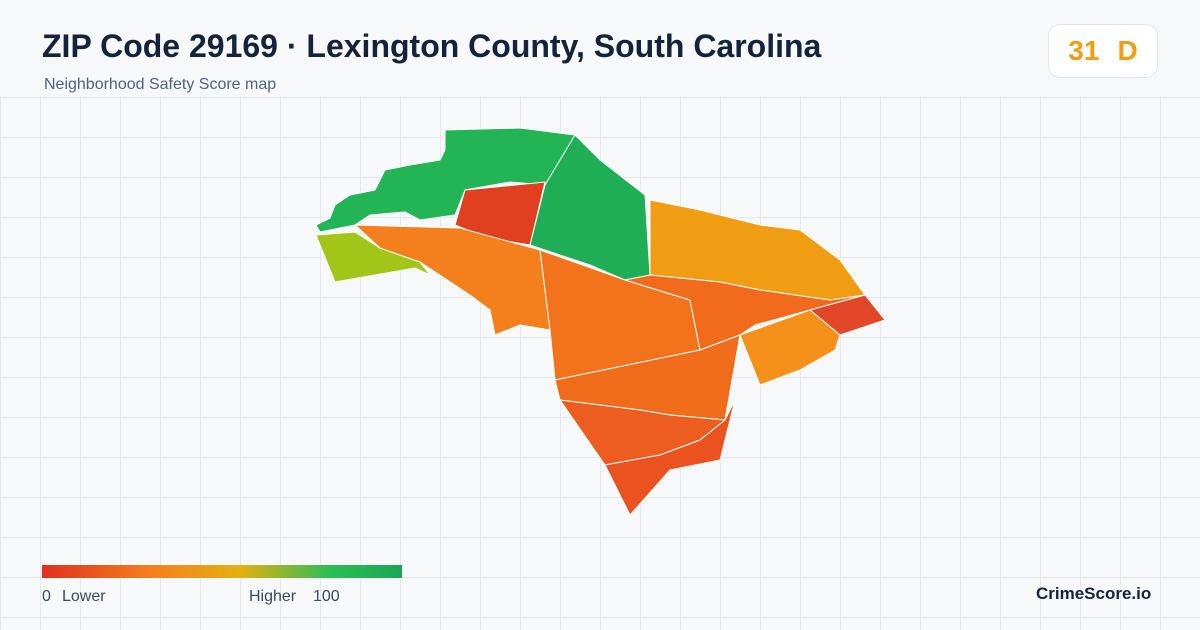  Describe the element at coordinates (222, 571) in the screenshot. I see `legend-gradient` at that location.